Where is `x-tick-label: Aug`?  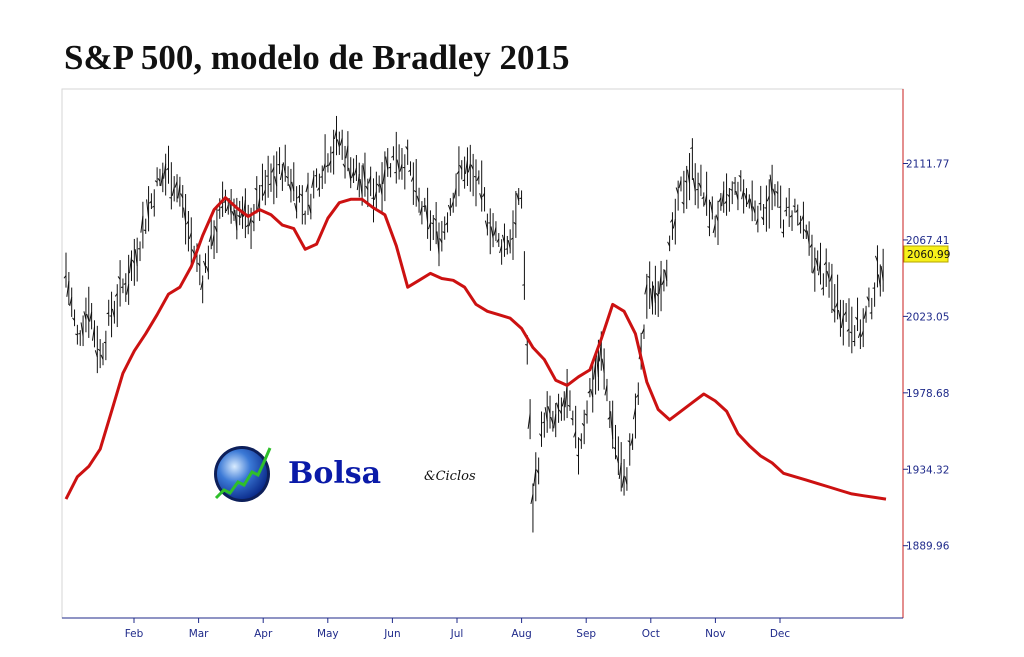
x-tick-label: Aug is located at coordinates (521, 634).